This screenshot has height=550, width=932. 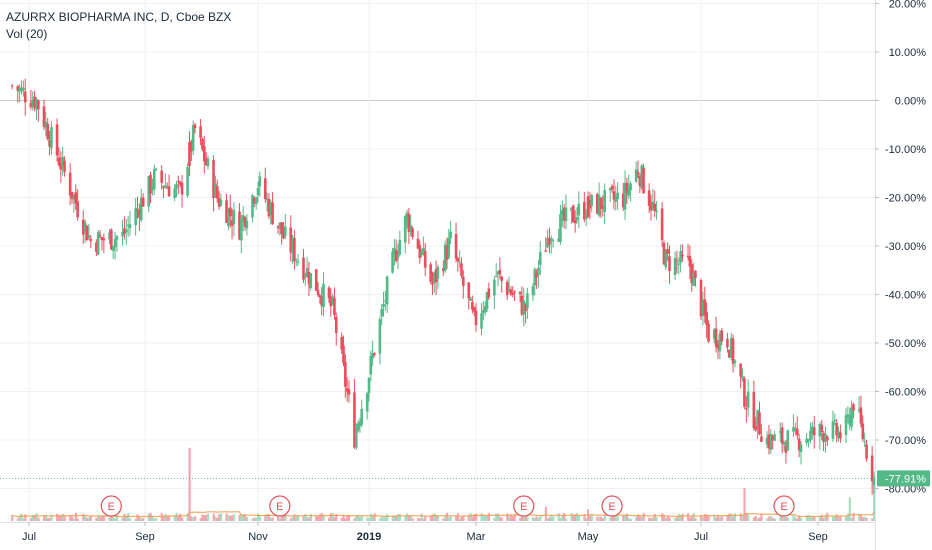 What do you see at coordinates (258, 537) in the screenshot?
I see `x-tick-label: Nov` at bounding box center [258, 537].